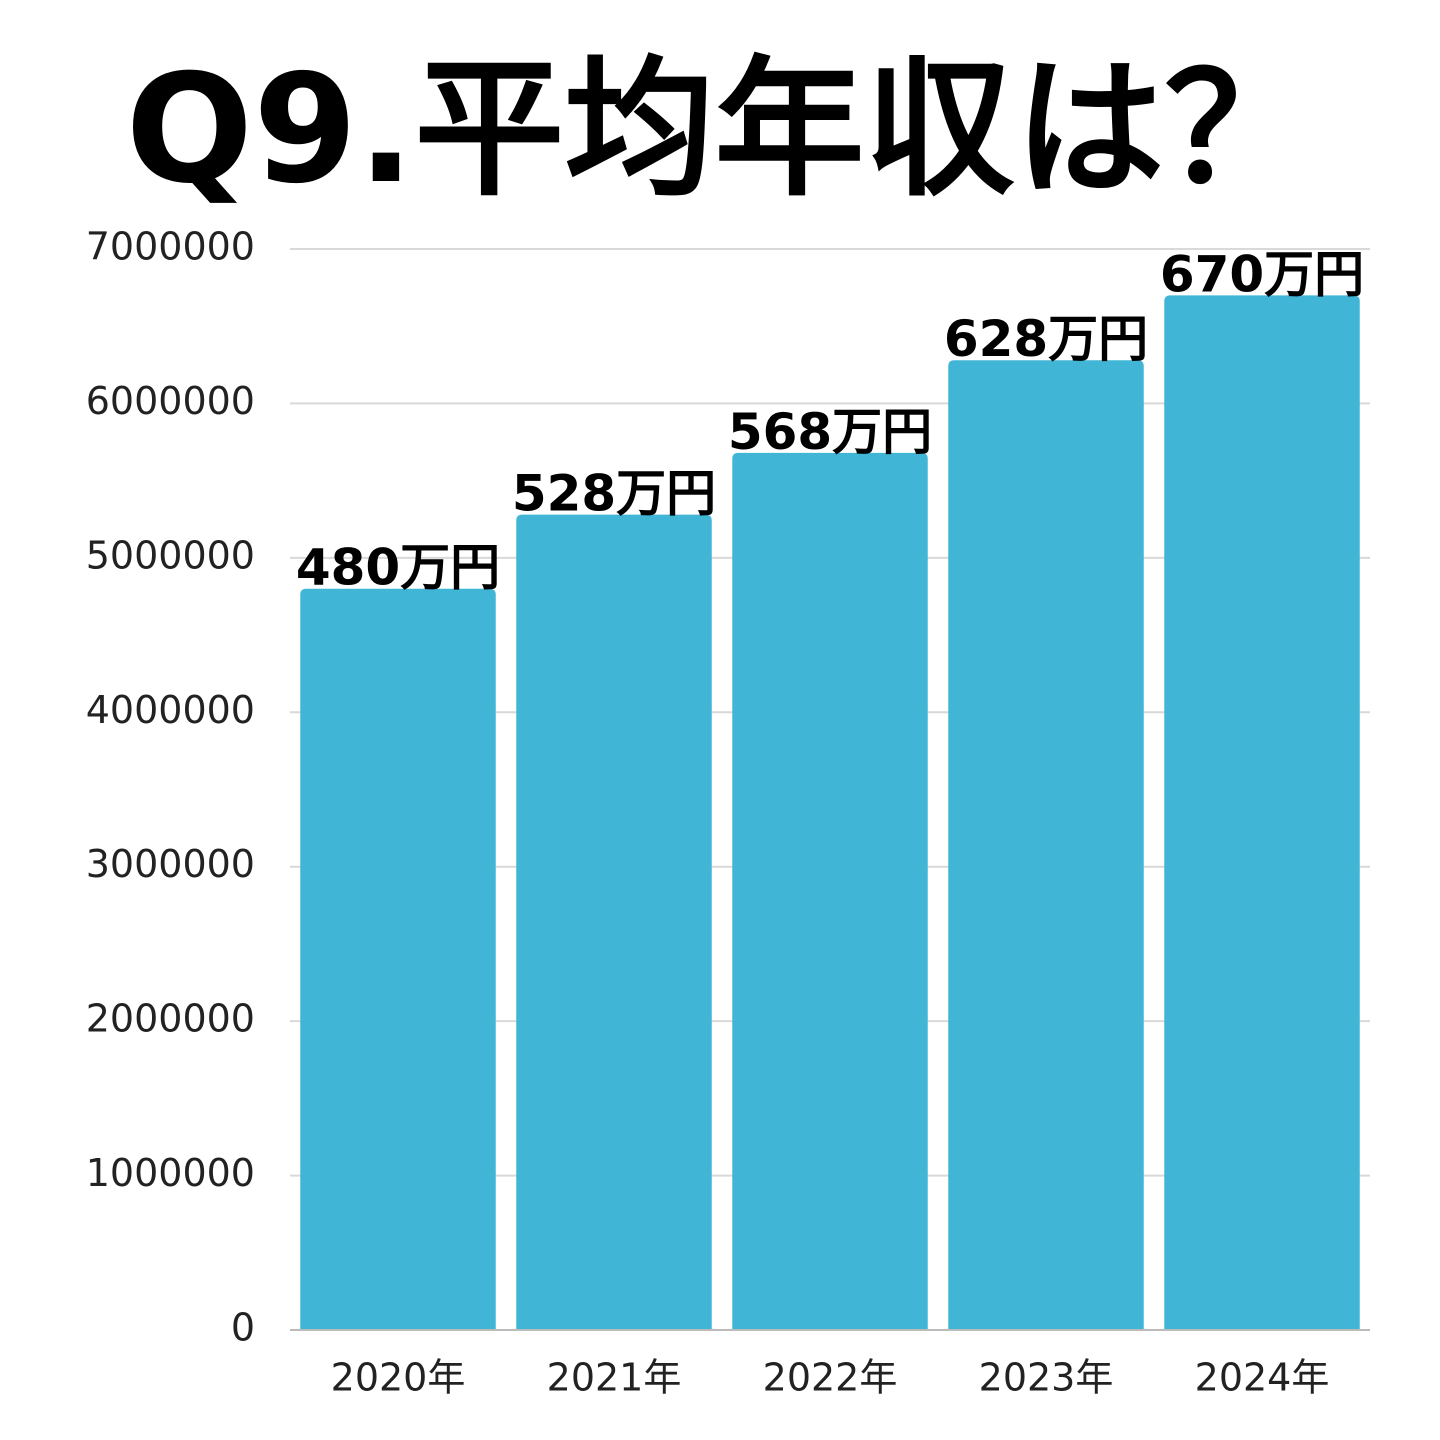  Describe the element at coordinates (398, 568) in the screenshot. I see `value-label: 480万円` at that location.